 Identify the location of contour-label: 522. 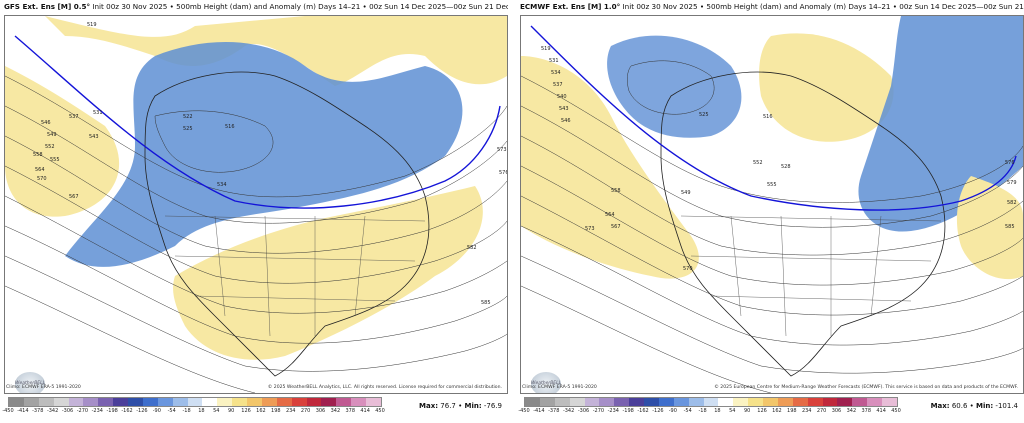
(188, 117).